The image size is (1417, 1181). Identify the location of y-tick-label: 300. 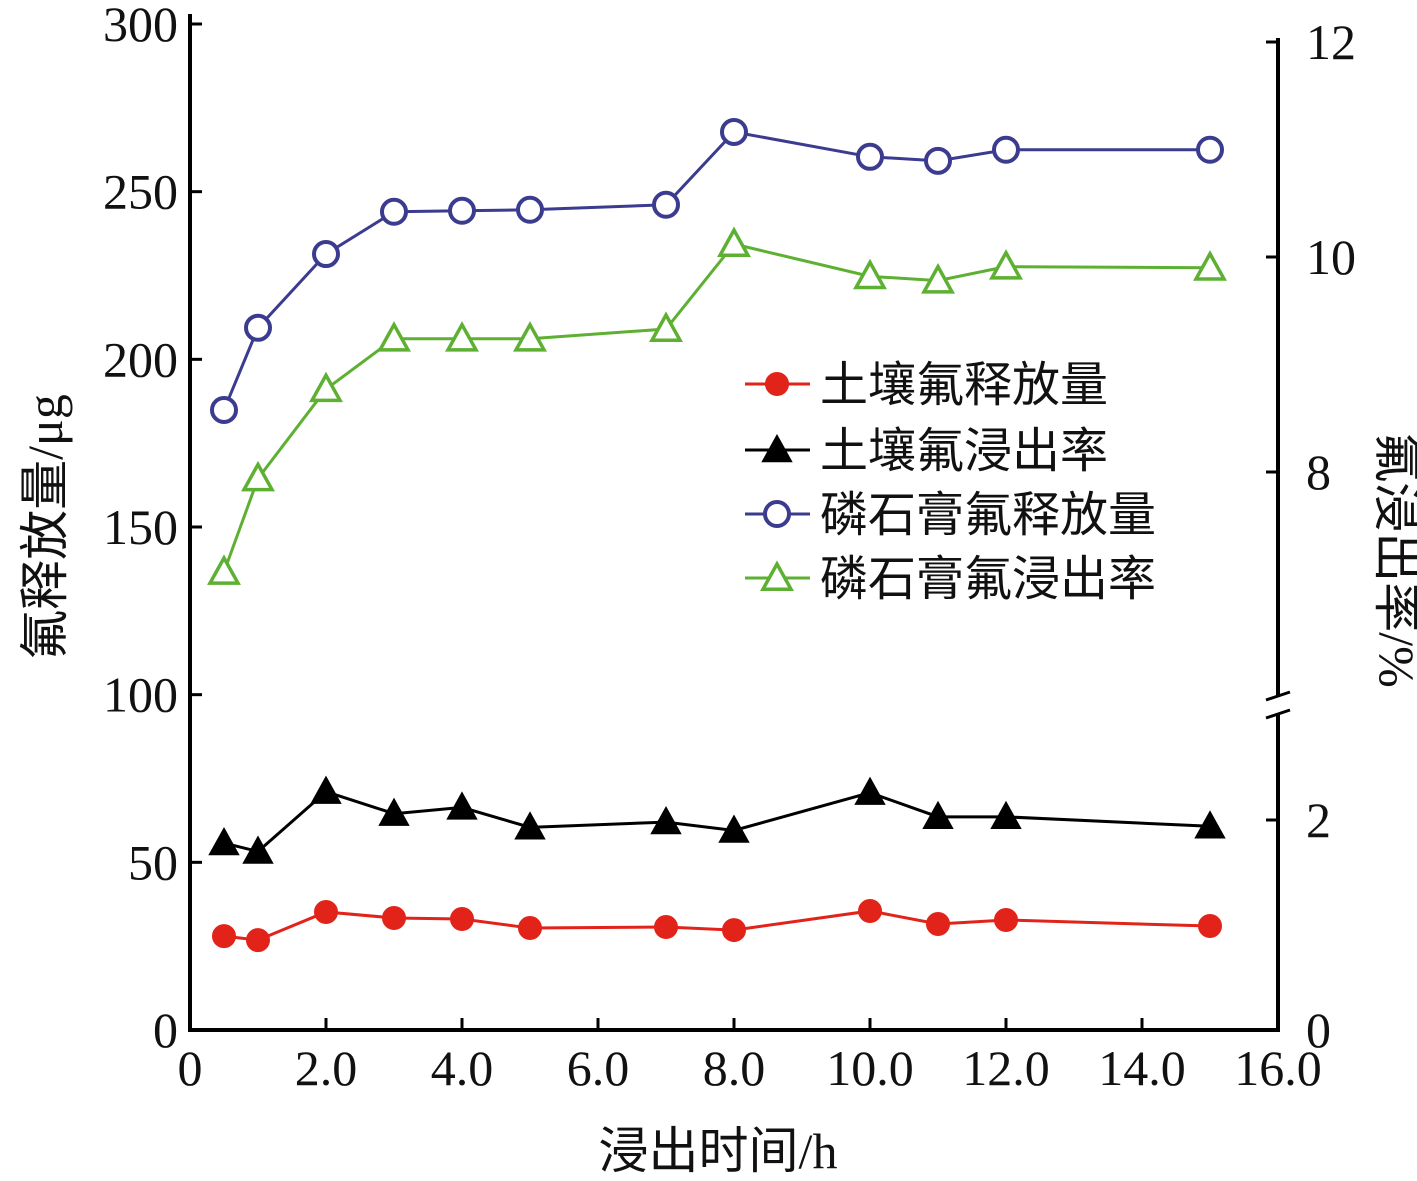
(140, 26).